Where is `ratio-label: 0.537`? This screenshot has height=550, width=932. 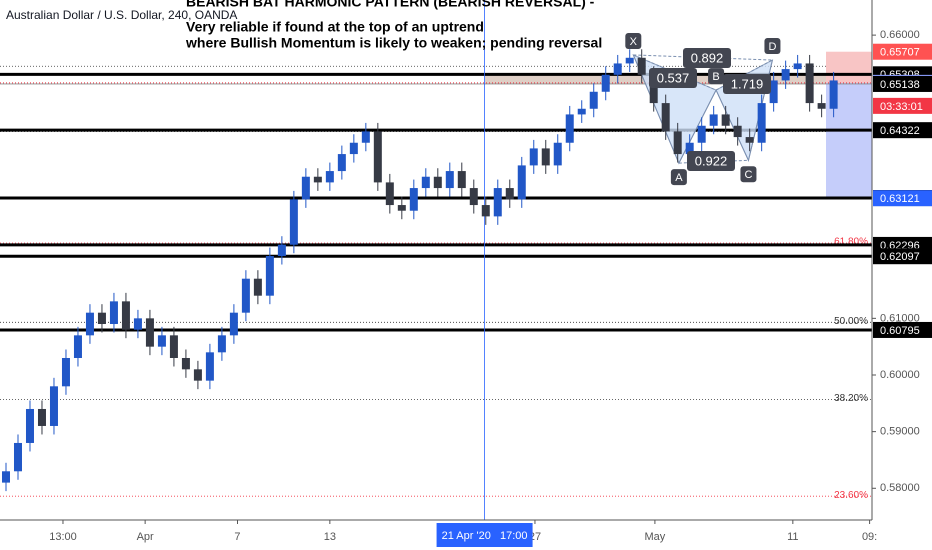 ratio-label: 0.537 is located at coordinates (673, 77).